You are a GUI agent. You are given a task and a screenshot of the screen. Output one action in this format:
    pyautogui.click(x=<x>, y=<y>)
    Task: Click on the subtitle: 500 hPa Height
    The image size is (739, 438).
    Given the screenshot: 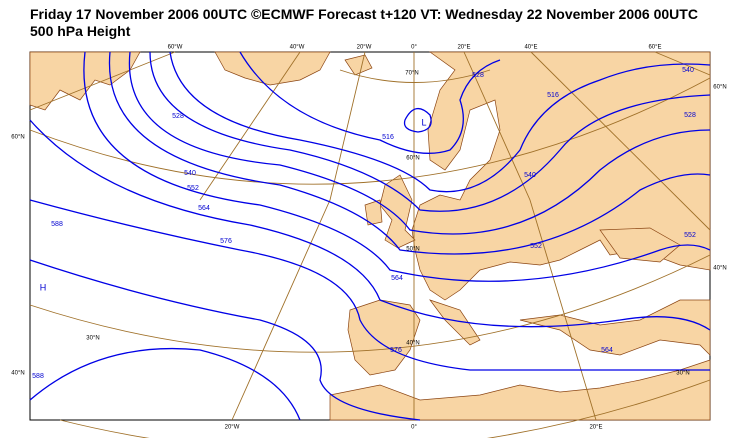 What is the action you would take?
    pyautogui.click(x=80, y=31)
    